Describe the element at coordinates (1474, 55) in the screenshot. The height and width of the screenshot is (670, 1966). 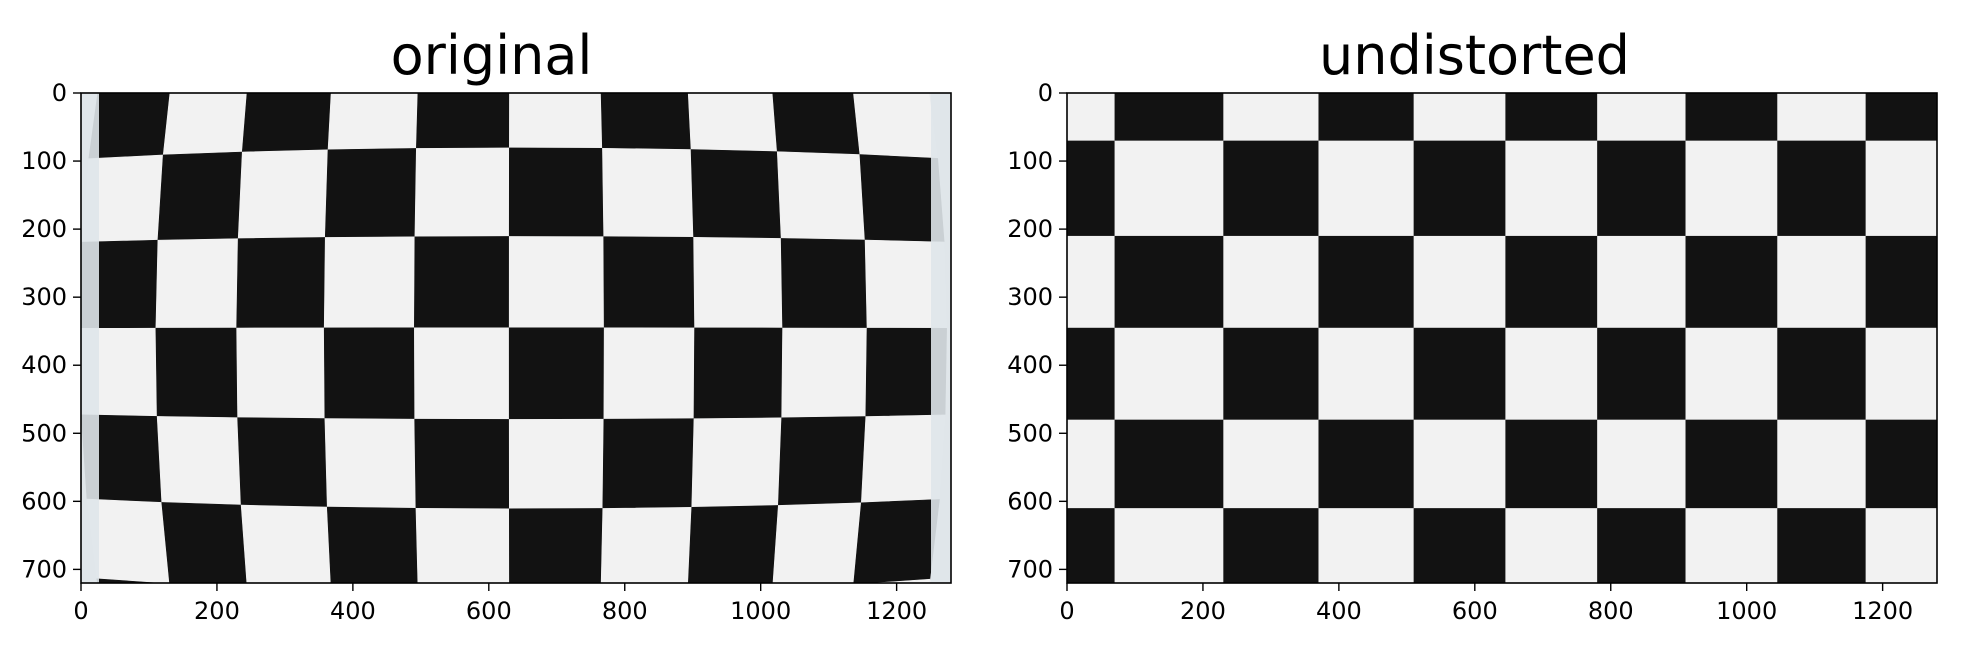
I see `panel-title: undistorted` at that location.